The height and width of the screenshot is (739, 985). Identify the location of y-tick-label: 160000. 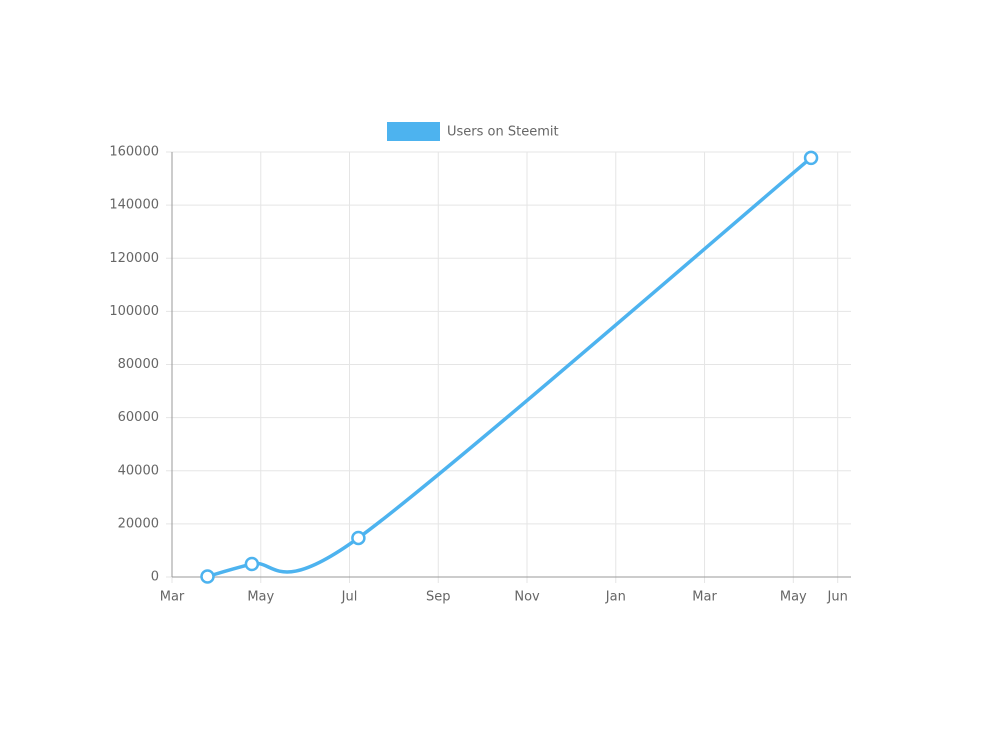
(134, 152).